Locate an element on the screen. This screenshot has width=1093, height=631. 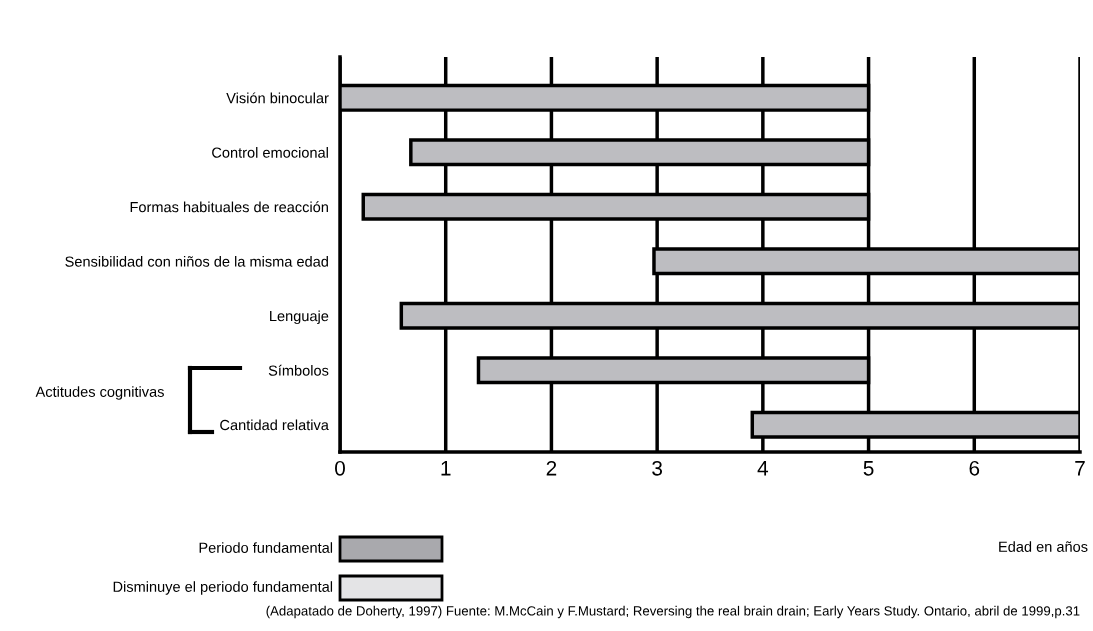
x-tick-label: 2 is located at coordinates (551, 468).